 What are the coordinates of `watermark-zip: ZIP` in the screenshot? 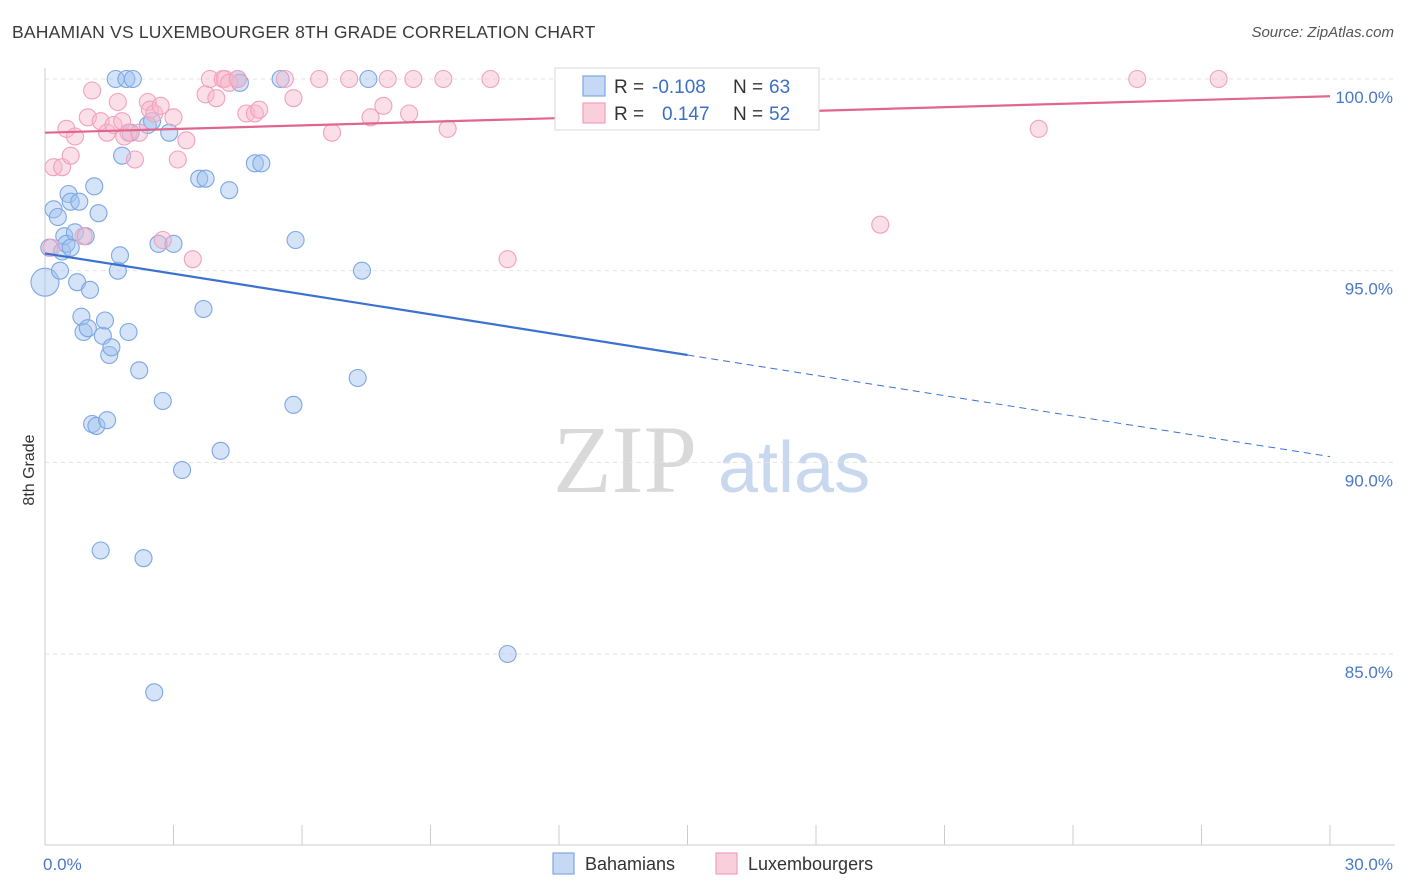 It's located at (625, 459).